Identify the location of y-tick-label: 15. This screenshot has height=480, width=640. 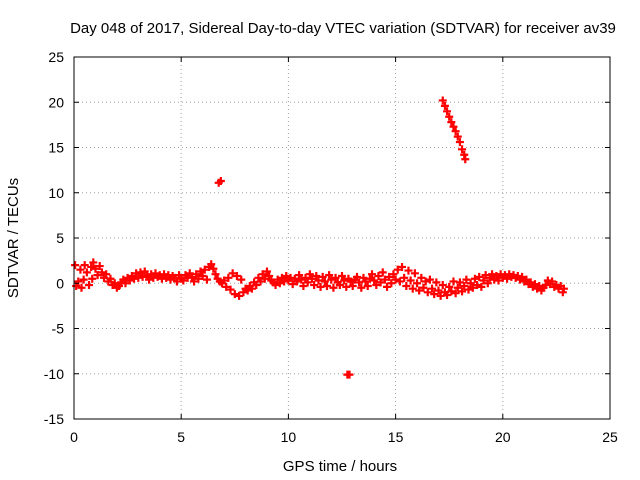
(56, 148).